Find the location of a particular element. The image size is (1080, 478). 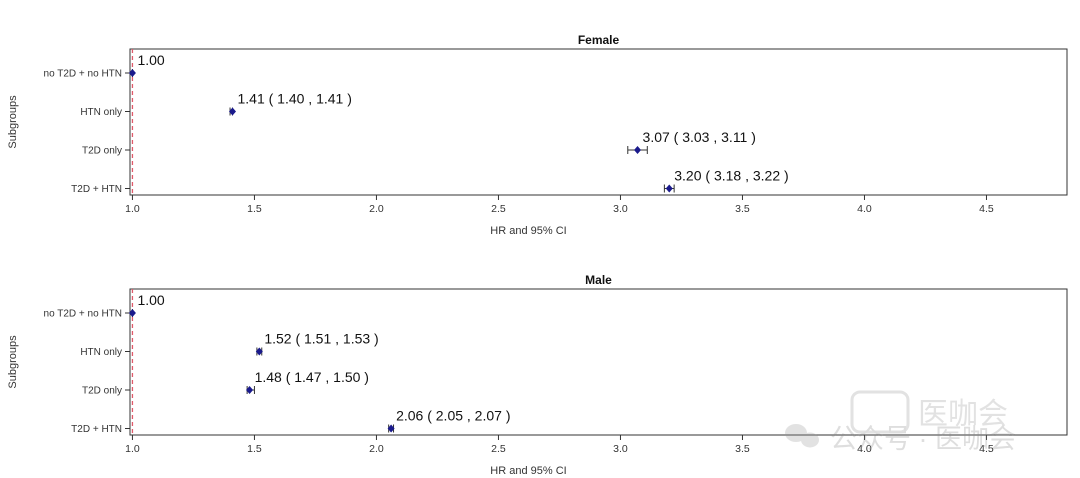

watermark-logo-text: 医咖会 is located at coordinates (963, 414).